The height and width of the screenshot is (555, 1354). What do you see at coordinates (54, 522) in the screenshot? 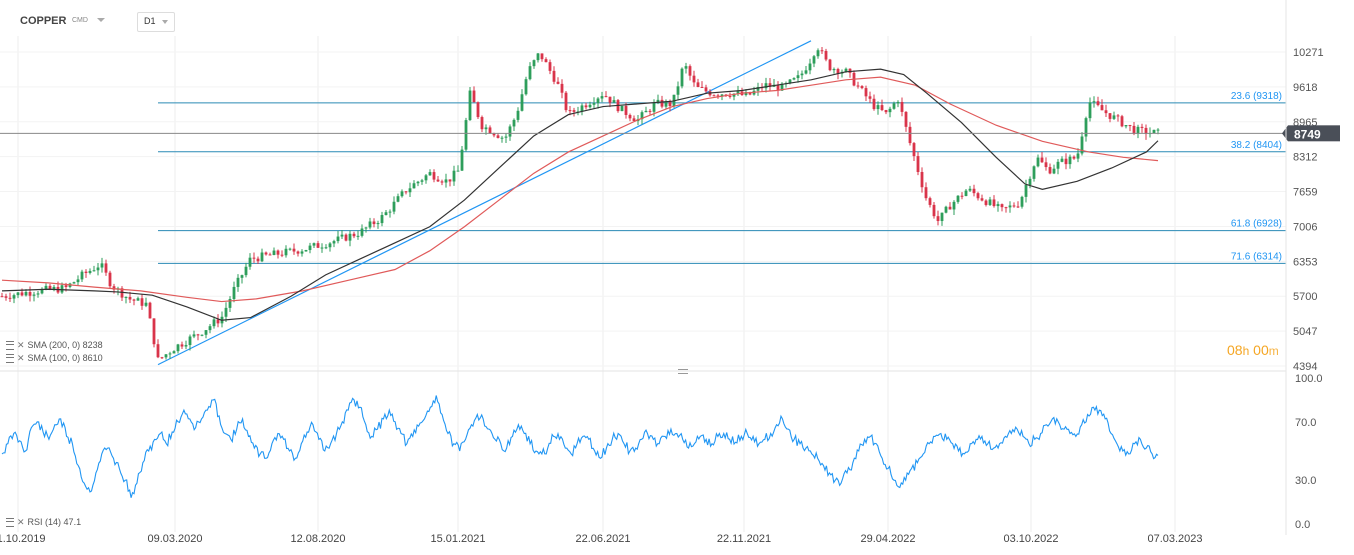
I see `rsi-label: RSI (14) 47.1` at bounding box center [54, 522].